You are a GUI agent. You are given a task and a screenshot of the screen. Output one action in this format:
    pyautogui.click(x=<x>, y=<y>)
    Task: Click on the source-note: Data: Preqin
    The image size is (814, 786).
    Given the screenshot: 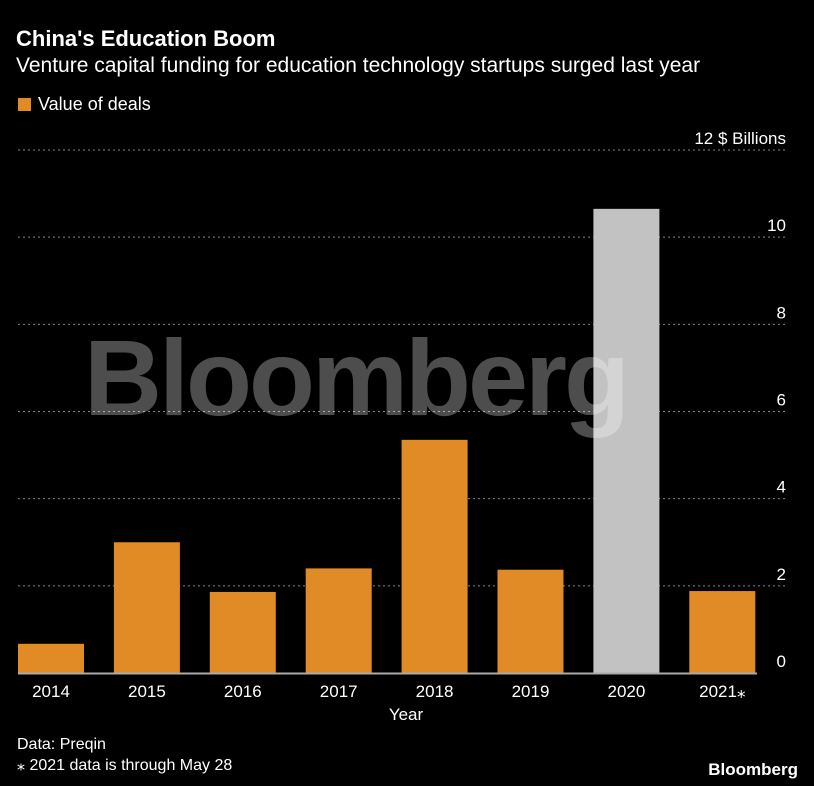 What is the action you would take?
    pyautogui.click(x=61, y=744)
    